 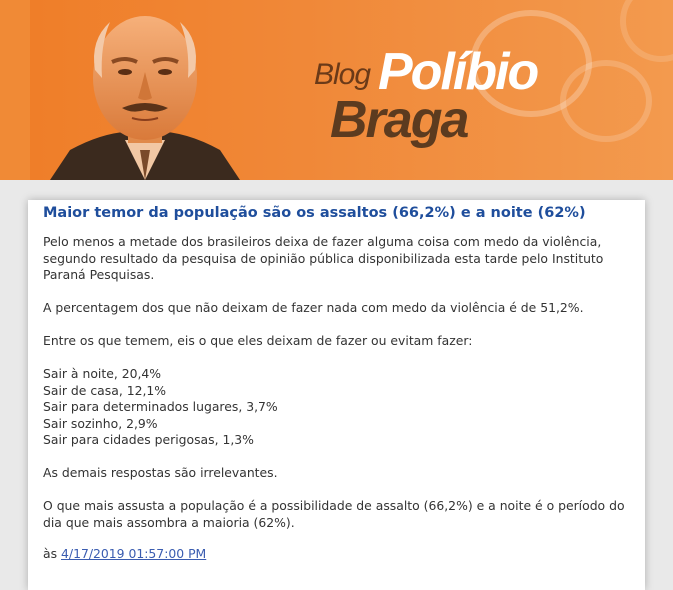 I want to click on author-portrait, so click(x=145, y=98).